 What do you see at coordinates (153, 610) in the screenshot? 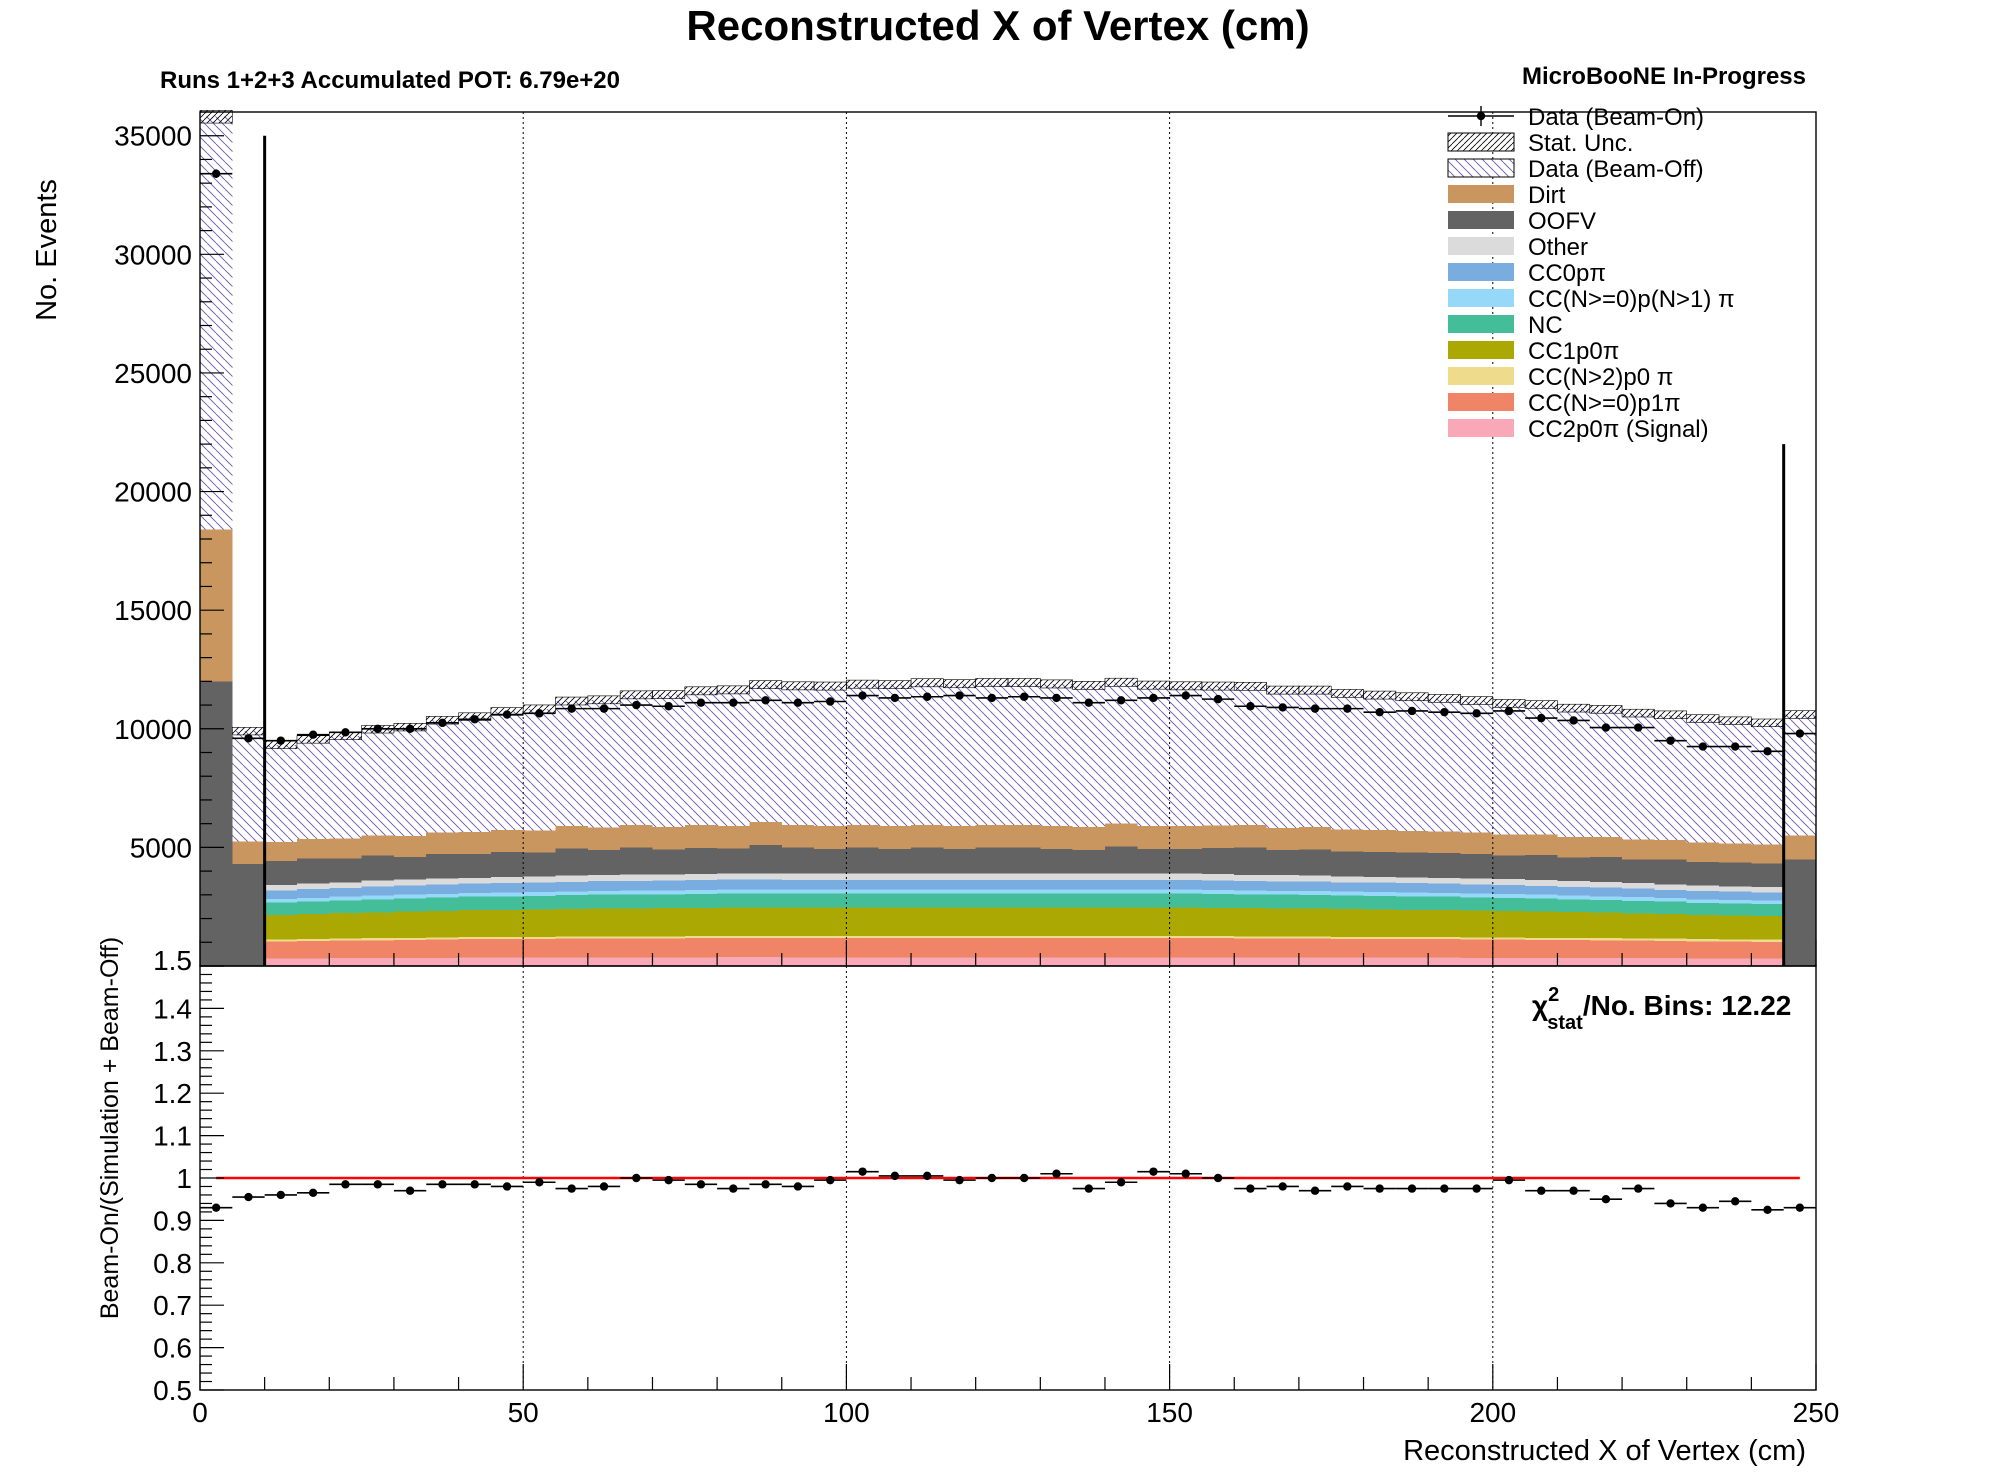
I see `y-tick-label-15000: 15000` at bounding box center [153, 610].